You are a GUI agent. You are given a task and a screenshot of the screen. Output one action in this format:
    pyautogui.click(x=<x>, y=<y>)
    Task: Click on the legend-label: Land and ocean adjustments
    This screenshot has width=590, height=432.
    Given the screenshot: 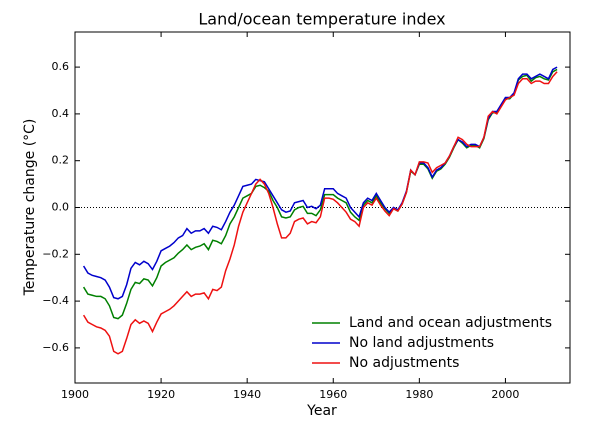 What is the action you would take?
    pyautogui.click(x=450, y=323)
    